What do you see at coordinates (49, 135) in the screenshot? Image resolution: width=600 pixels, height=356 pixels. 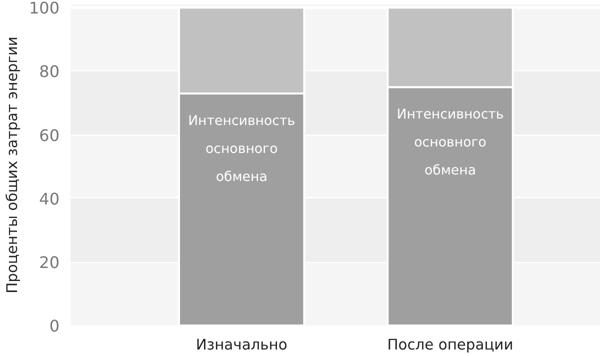 I see `y-tick-label: 60` at bounding box center [49, 135].